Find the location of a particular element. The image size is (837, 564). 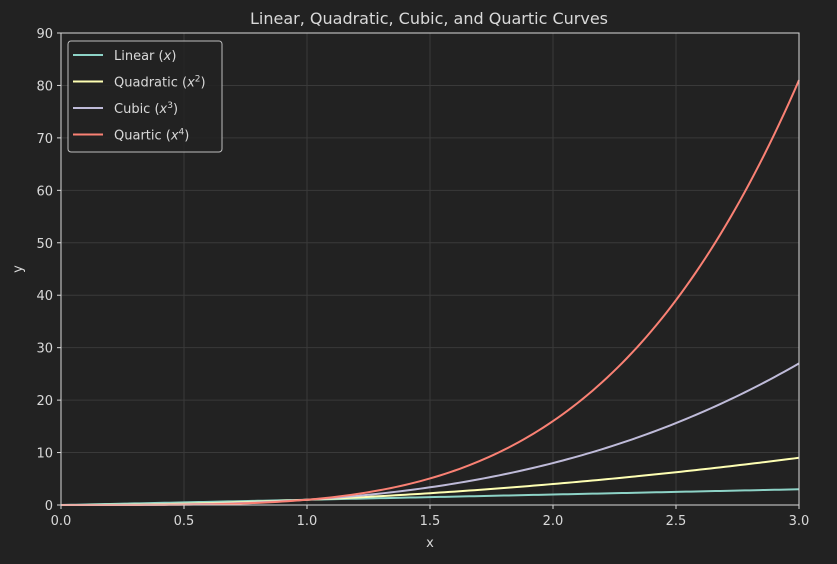

x-tick-label: 1.5 is located at coordinates (430, 521).